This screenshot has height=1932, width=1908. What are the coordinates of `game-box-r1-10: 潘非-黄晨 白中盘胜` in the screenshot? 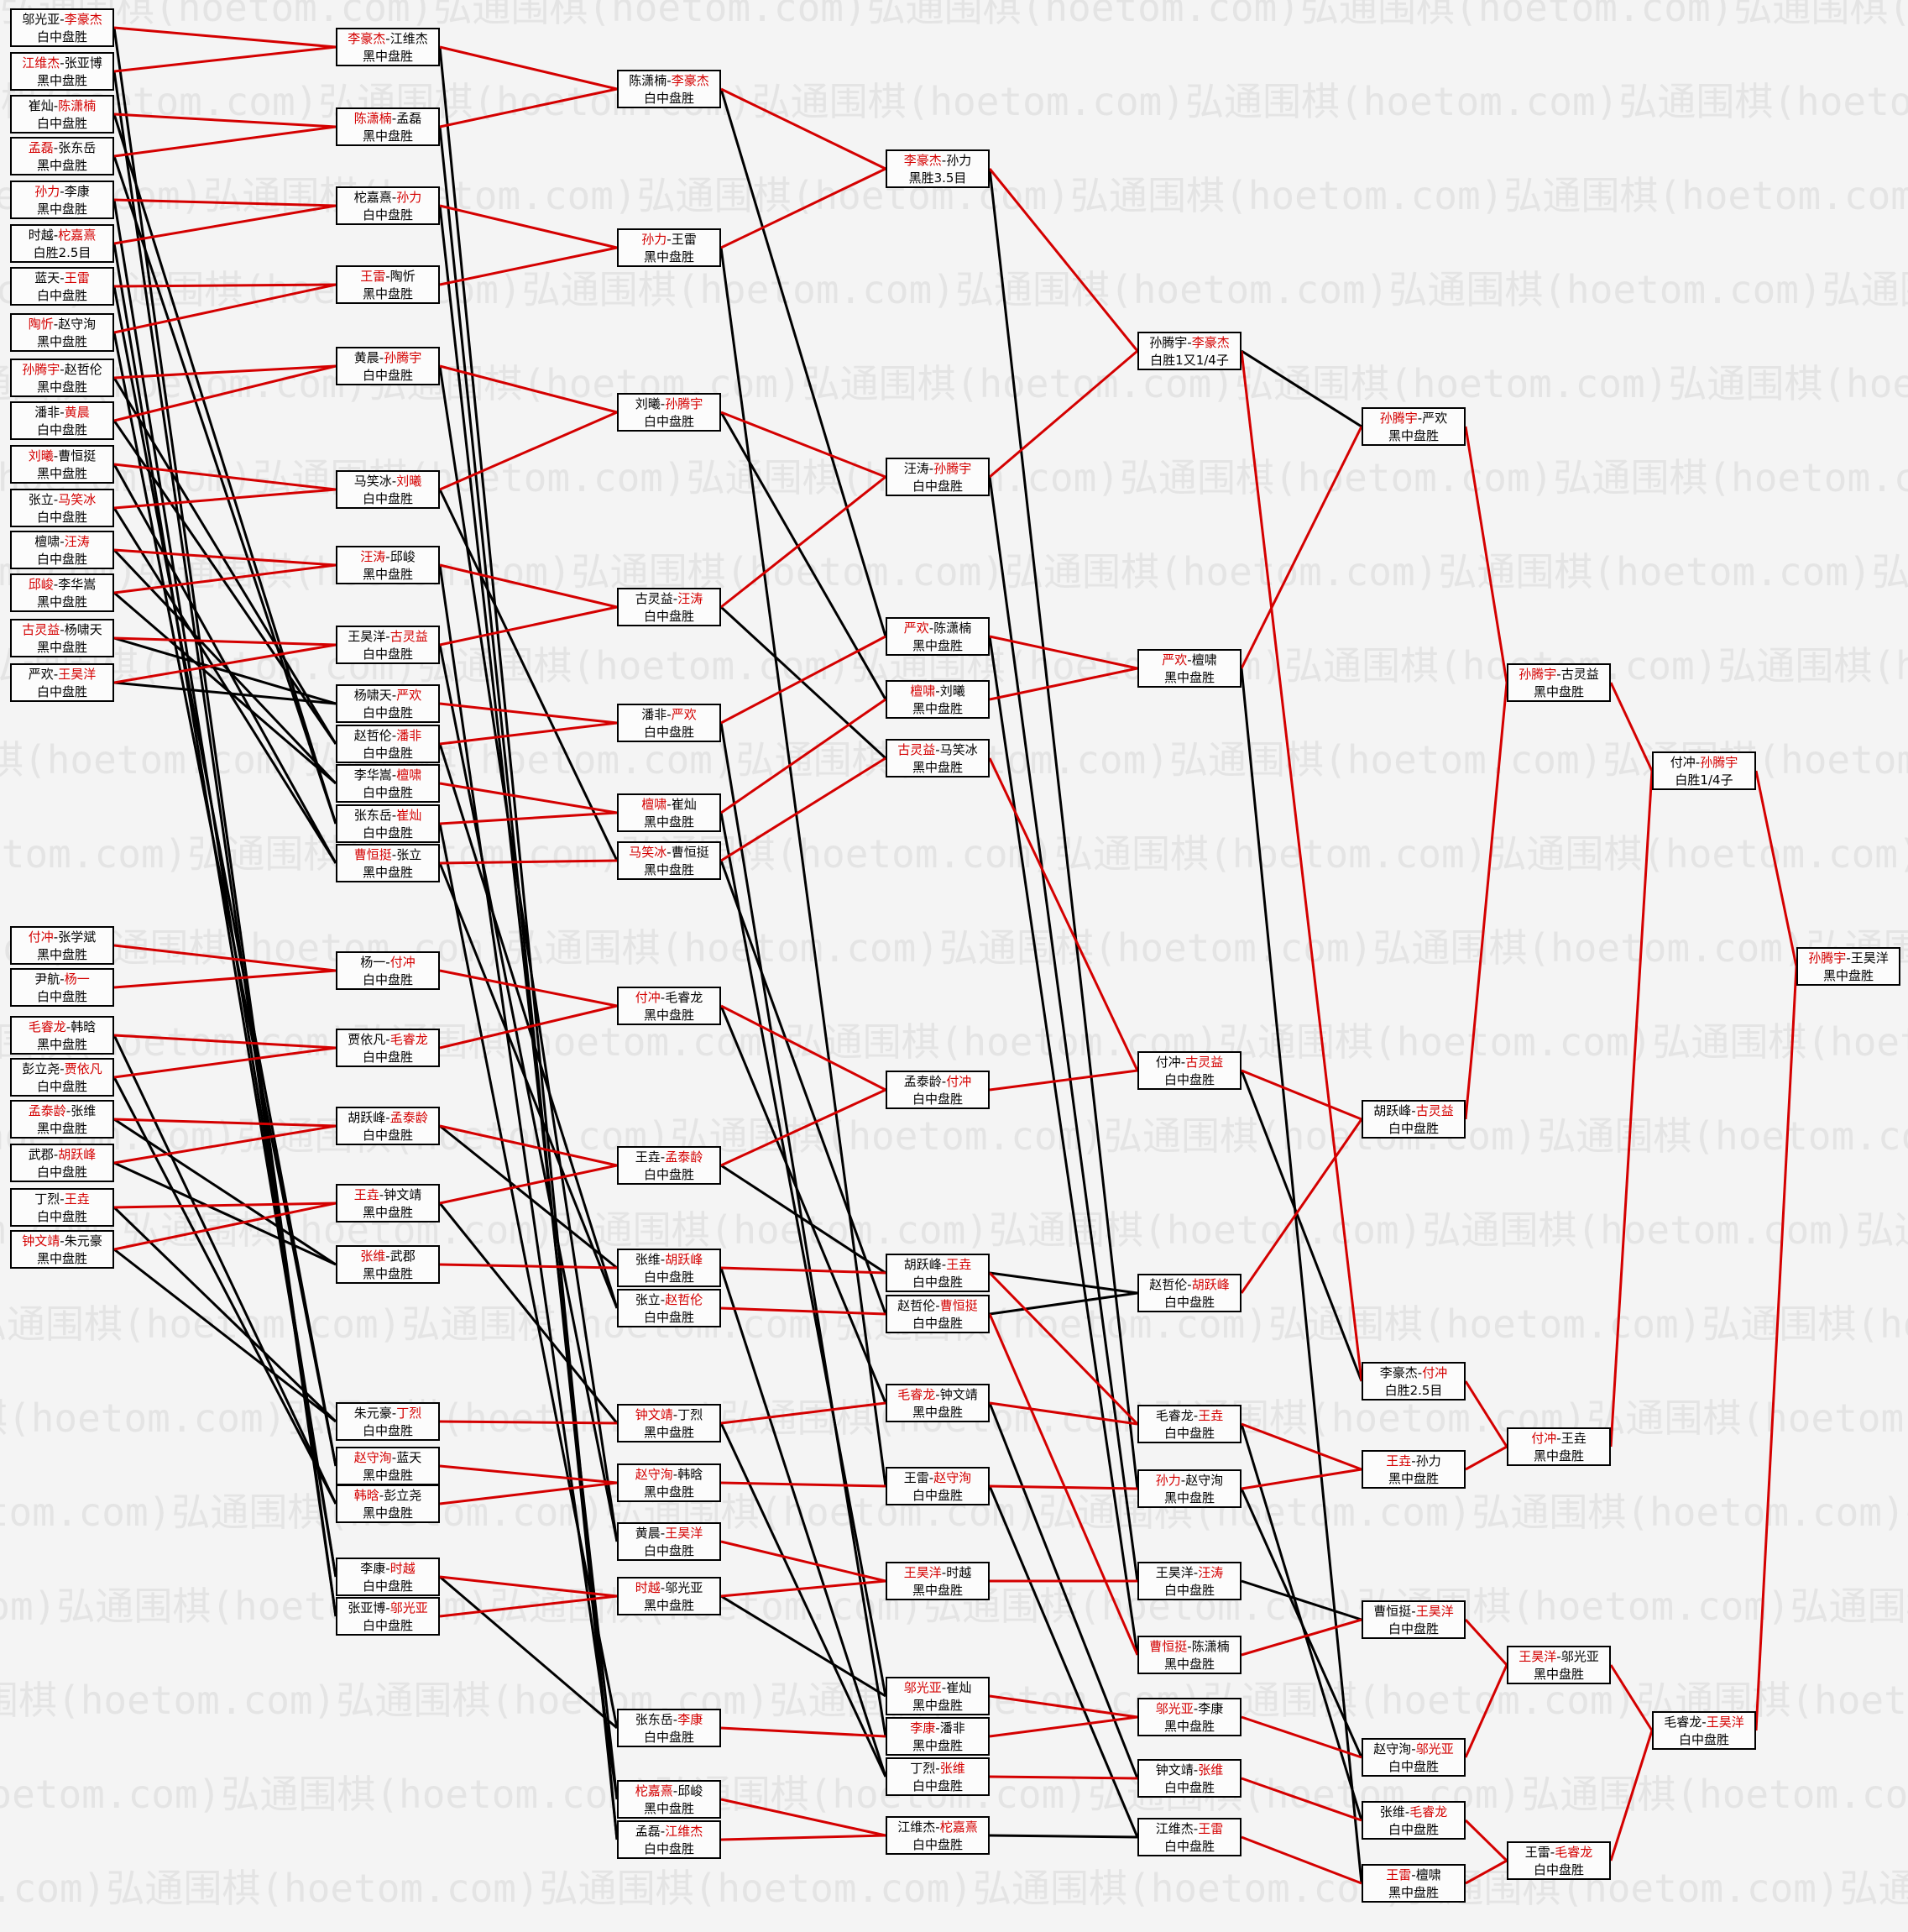 It's located at (62, 420).